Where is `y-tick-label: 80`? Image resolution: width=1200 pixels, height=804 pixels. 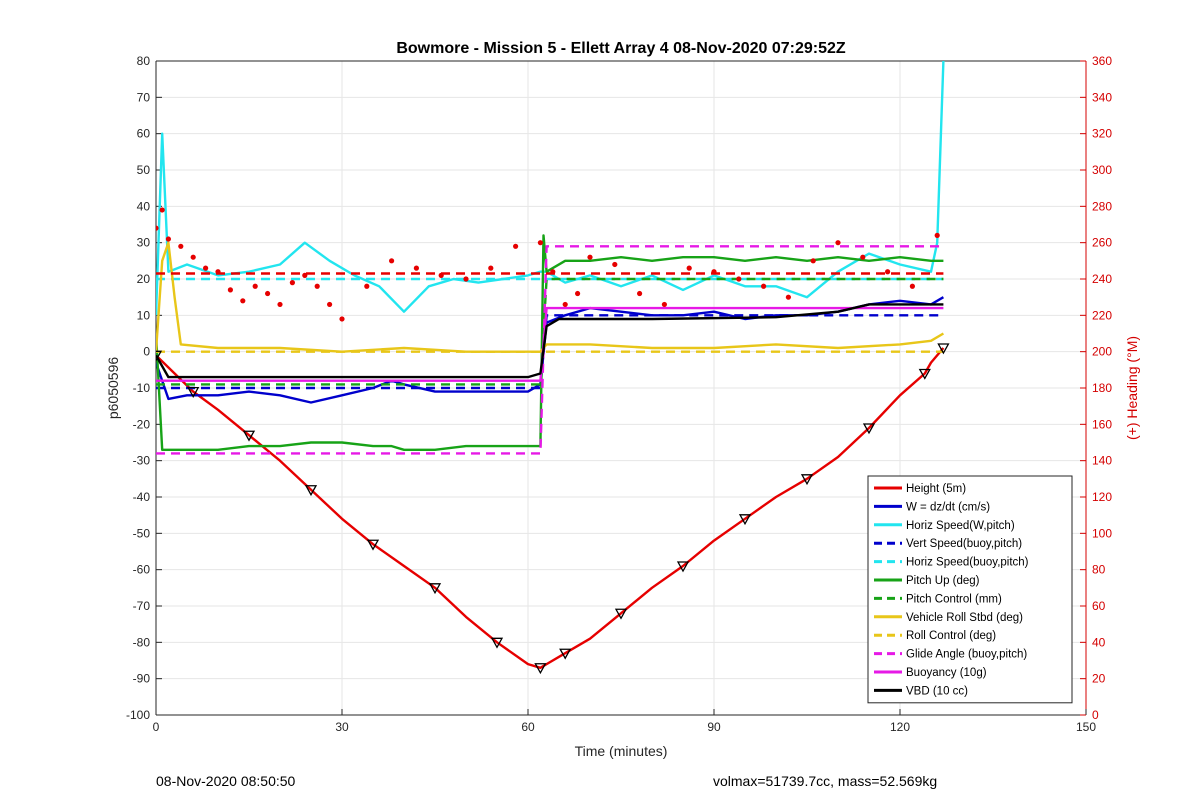
y-tick-label: 80 is located at coordinates (144, 61).